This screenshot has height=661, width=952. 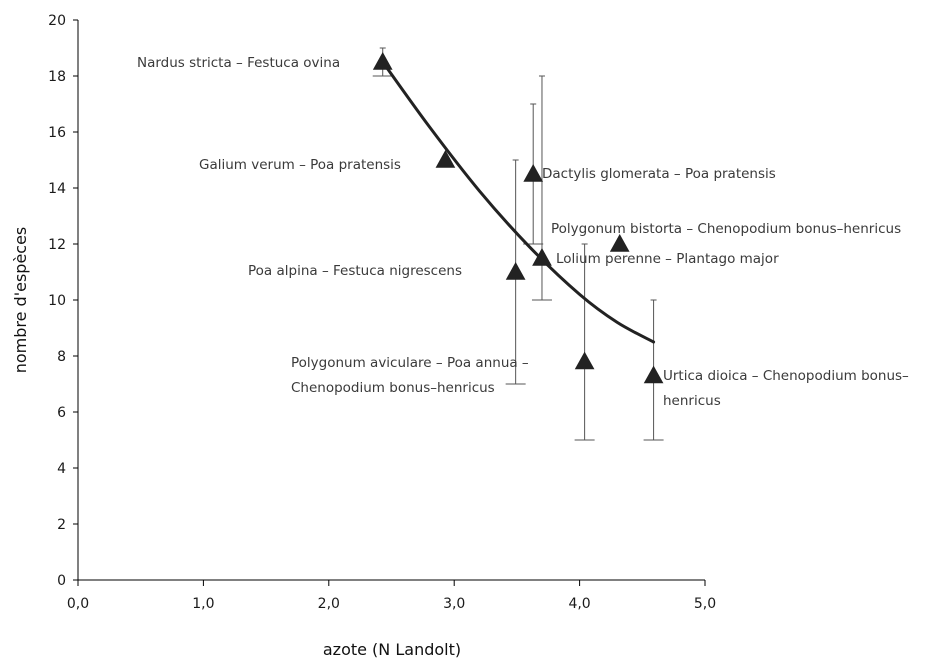 What do you see at coordinates (705, 604) in the screenshot?
I see `x-tick-label: 5,0` at bounding box center [705, 604].